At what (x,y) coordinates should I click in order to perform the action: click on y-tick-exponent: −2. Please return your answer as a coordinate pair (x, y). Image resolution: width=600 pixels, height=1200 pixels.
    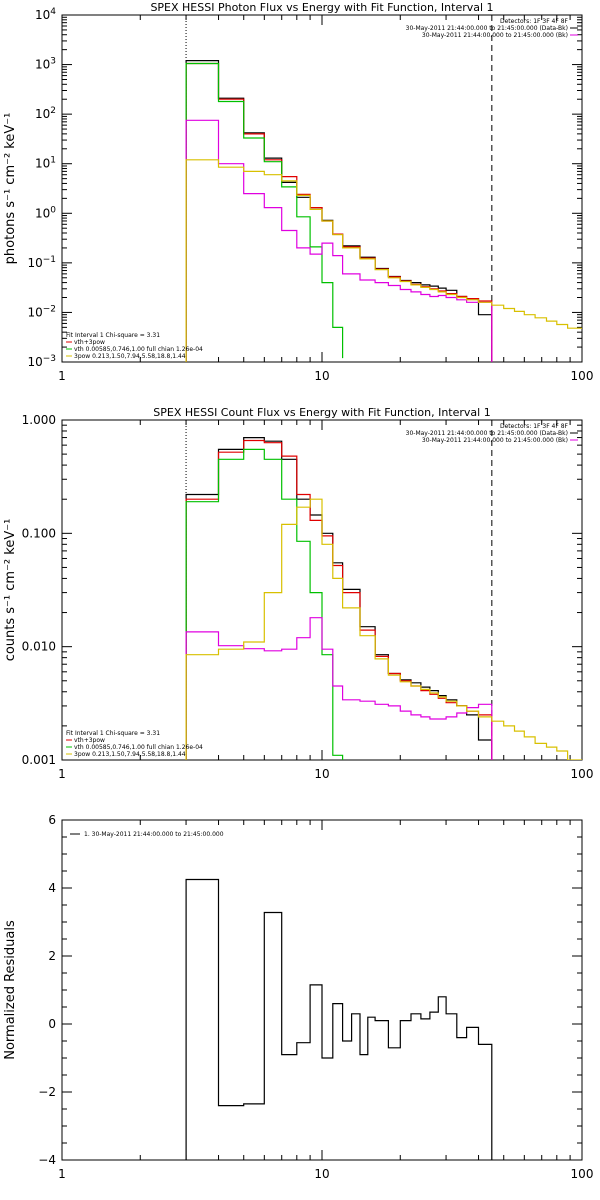
    Looking at the image, I should click on (49, 309).